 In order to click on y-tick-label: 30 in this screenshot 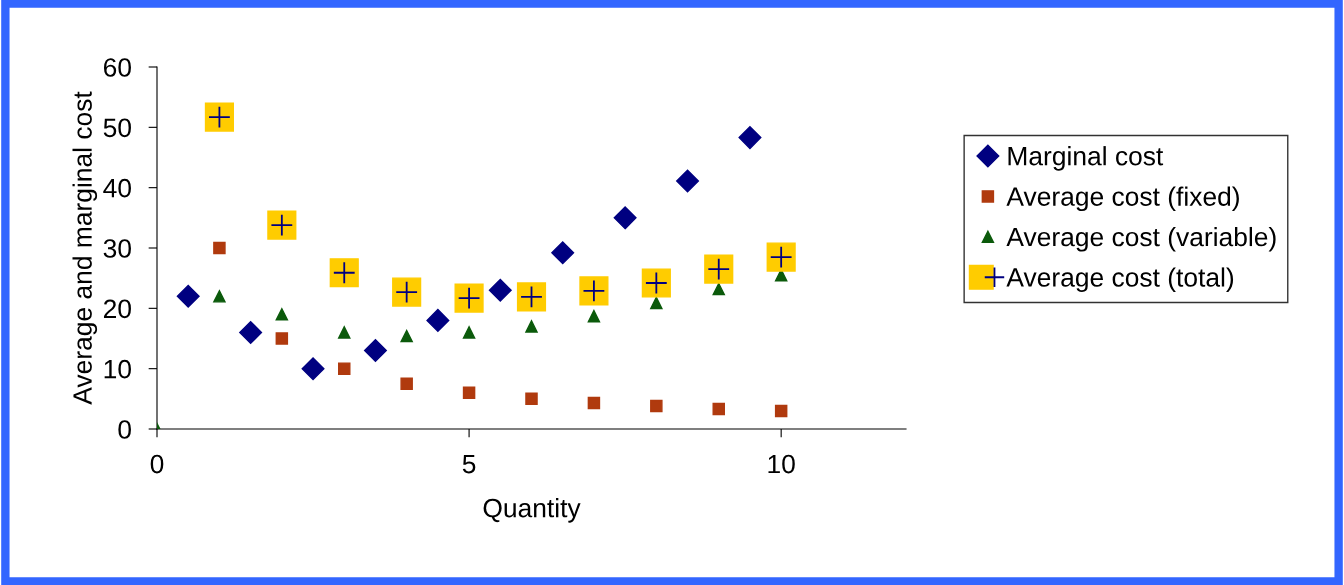, I will do `click(117, 248)`.